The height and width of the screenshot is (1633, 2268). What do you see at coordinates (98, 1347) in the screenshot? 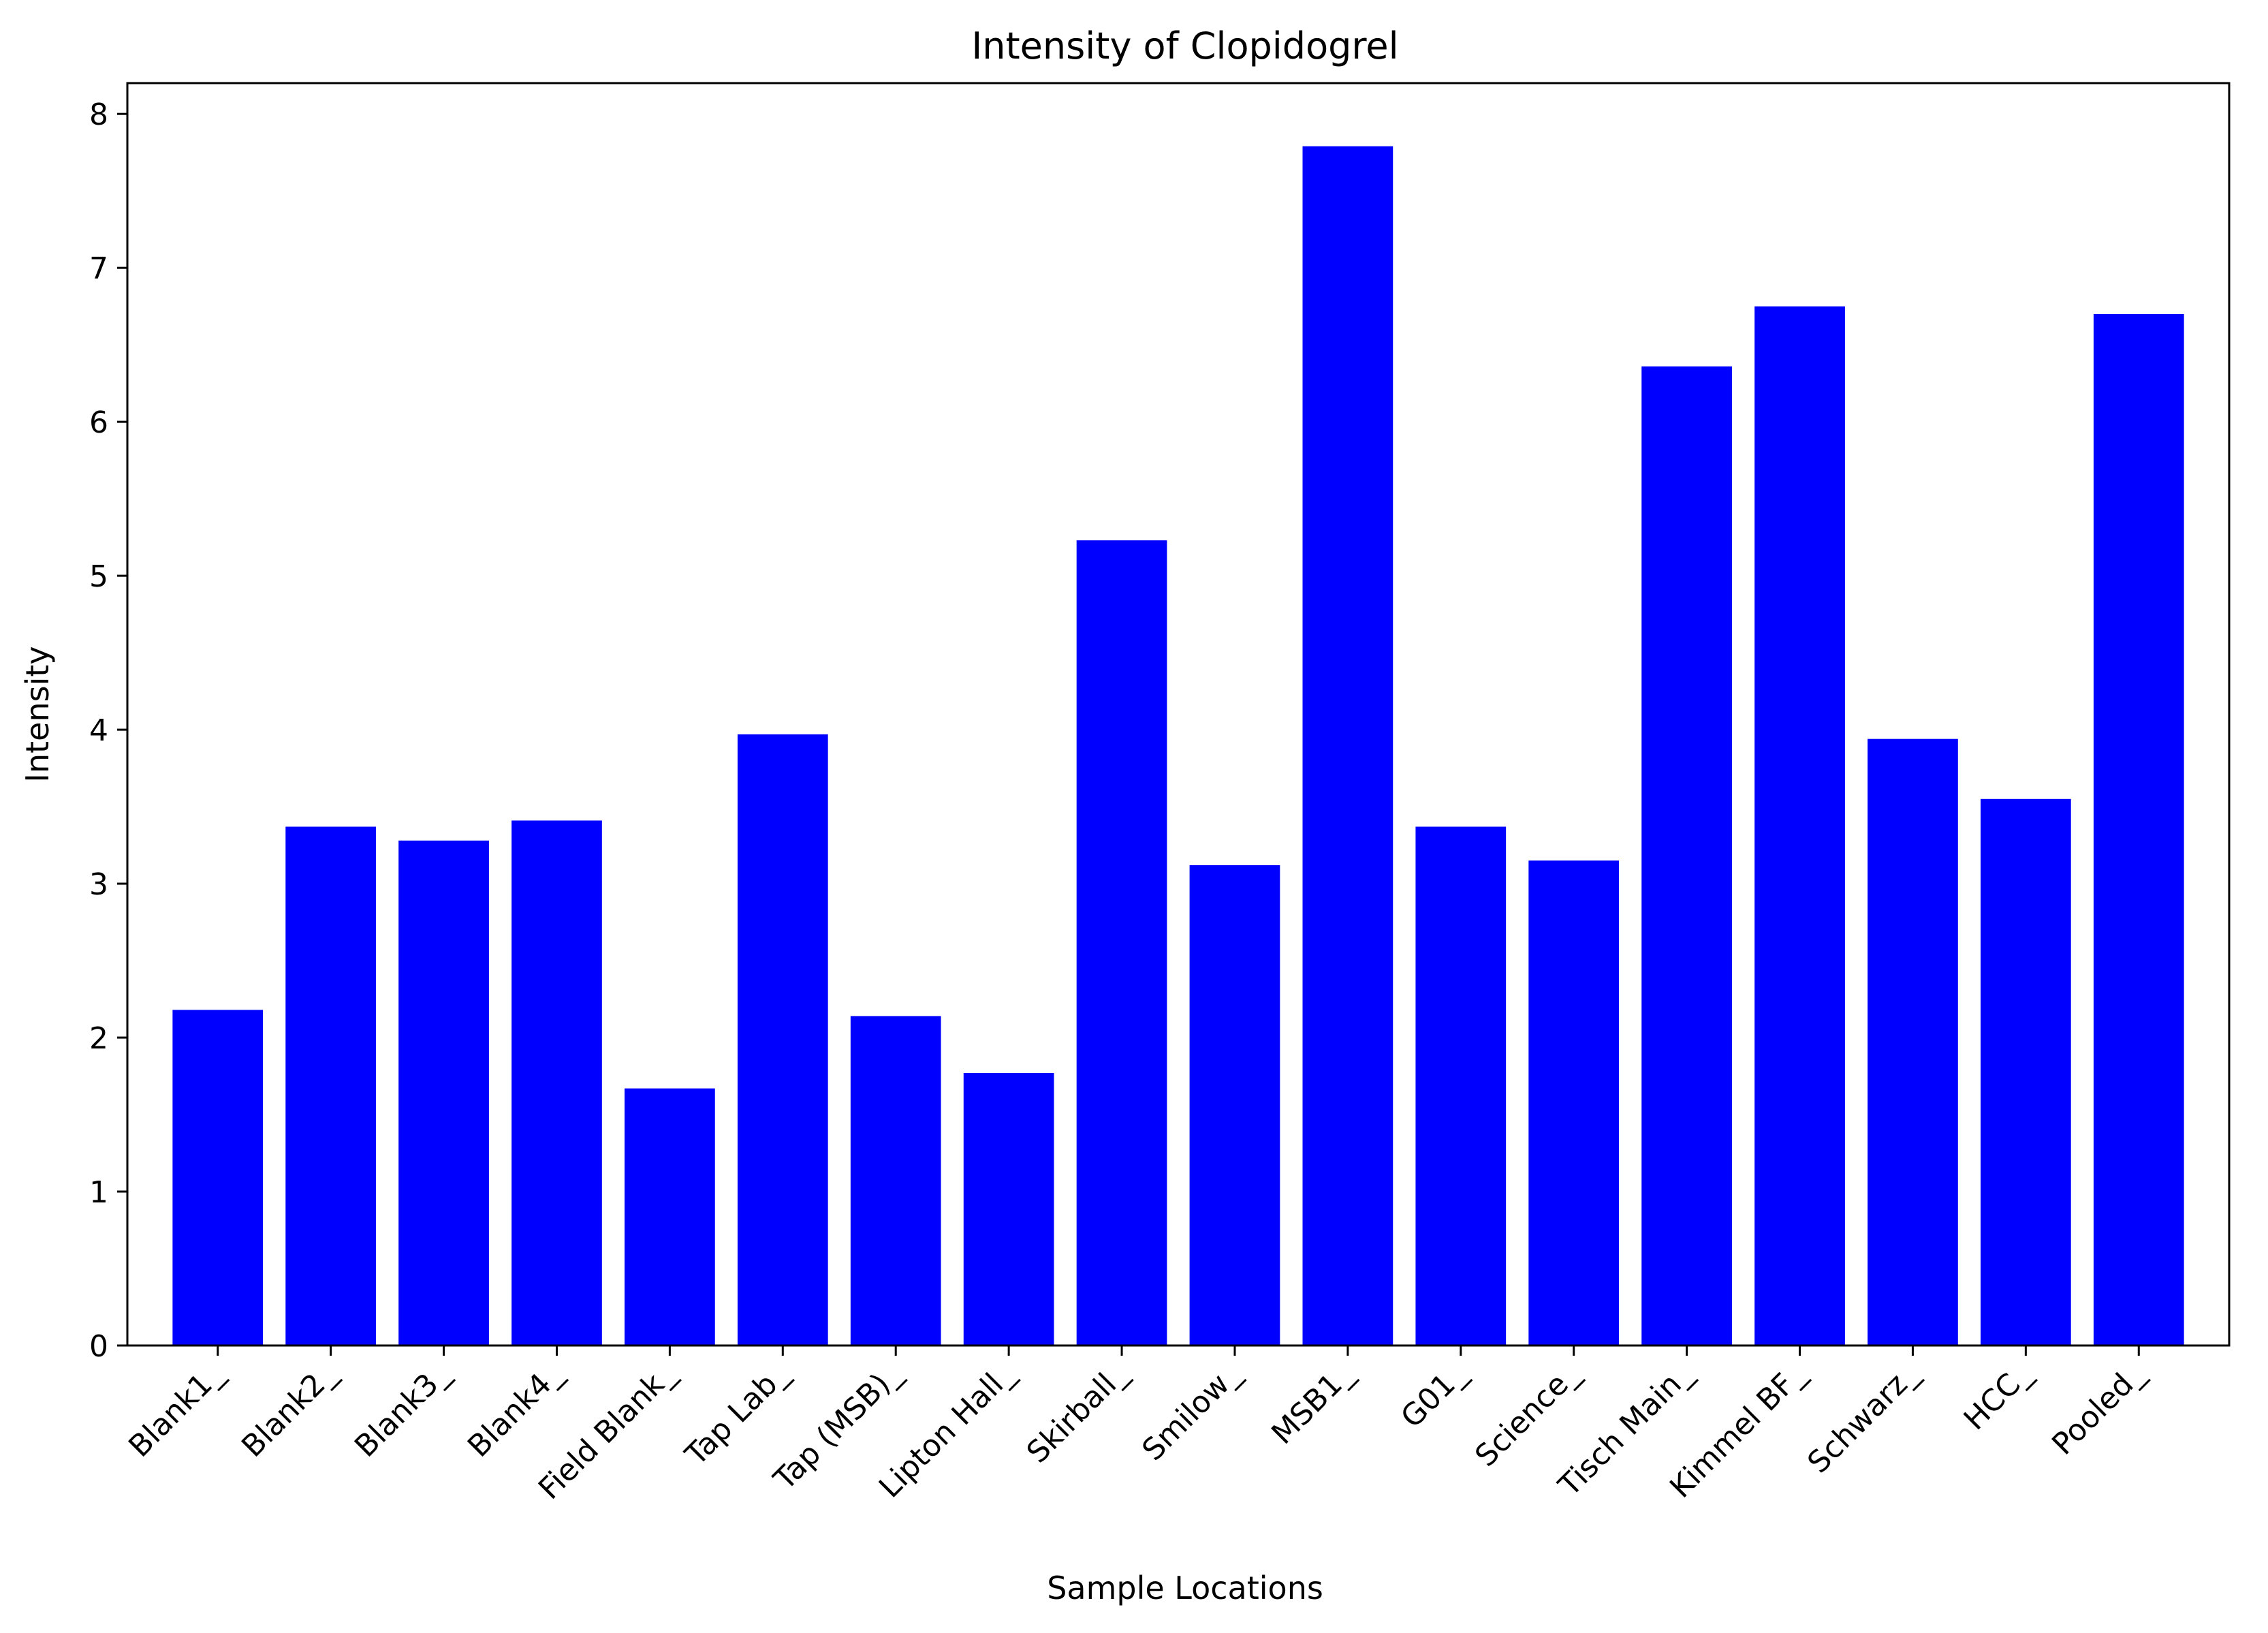
I see `y-tick-label: 0` at bounding box center [98, 1347].